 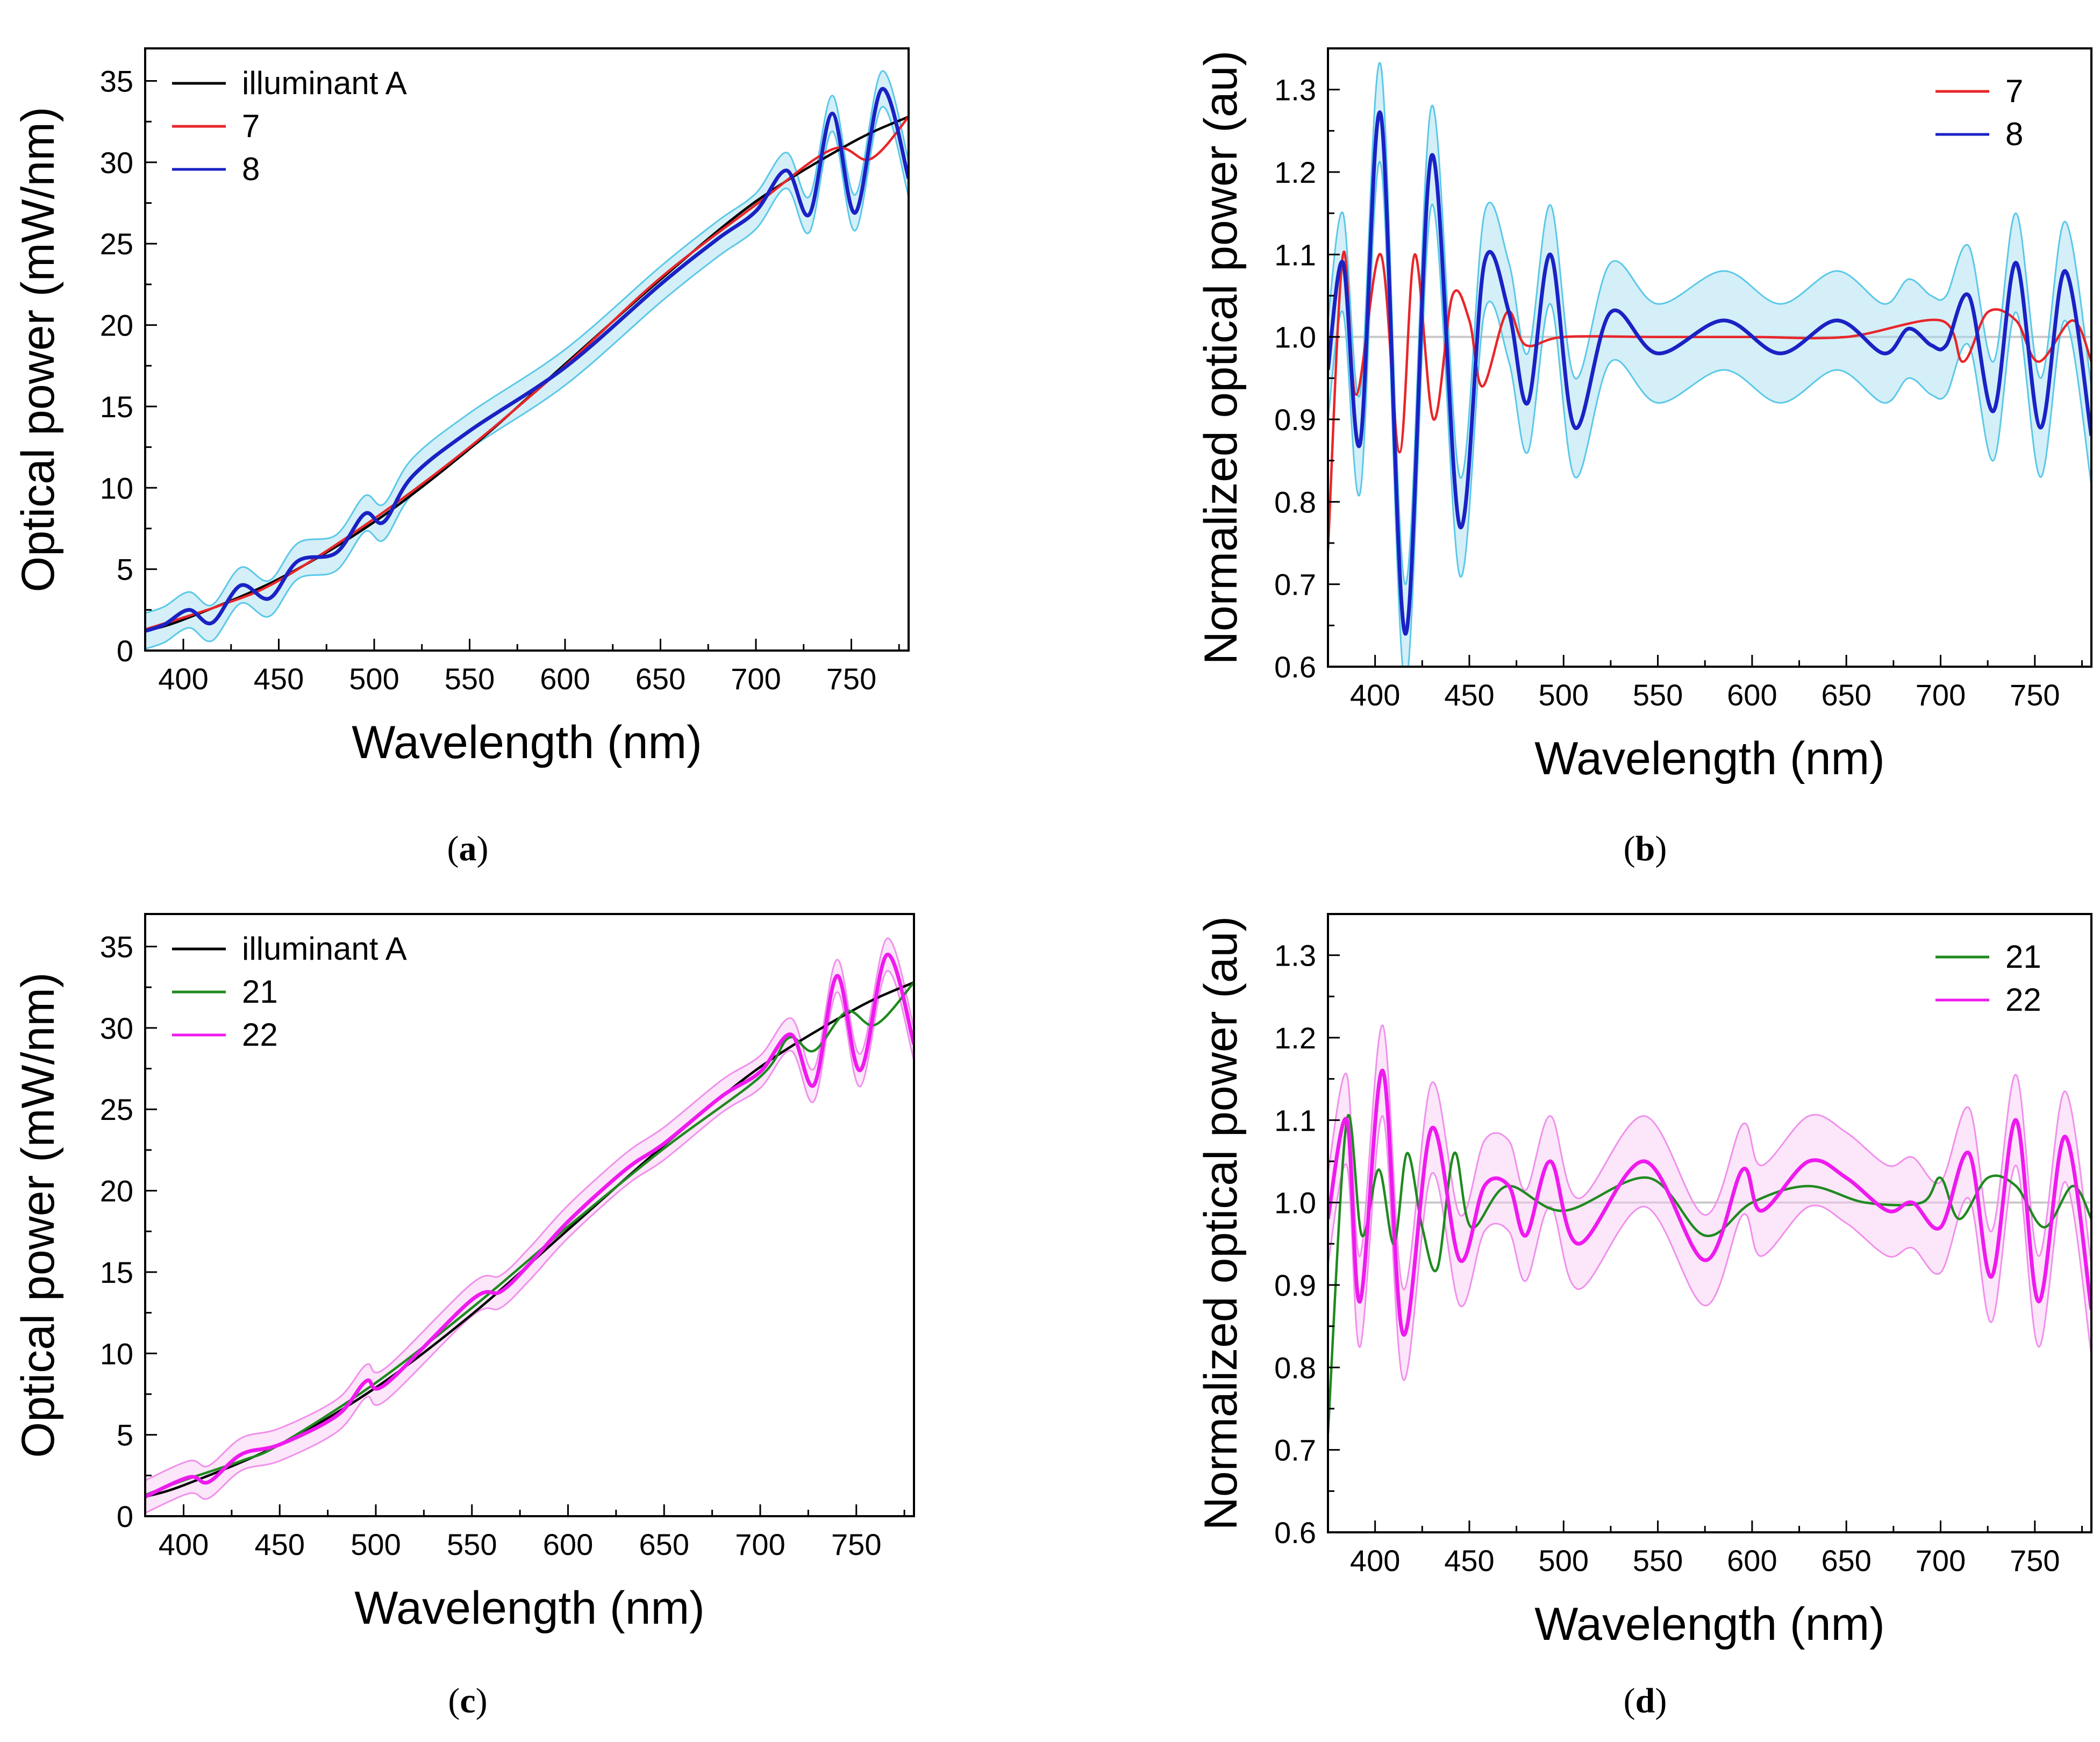 I want to click on y-tick-label: 1.0, so click(x=1295, y=337).